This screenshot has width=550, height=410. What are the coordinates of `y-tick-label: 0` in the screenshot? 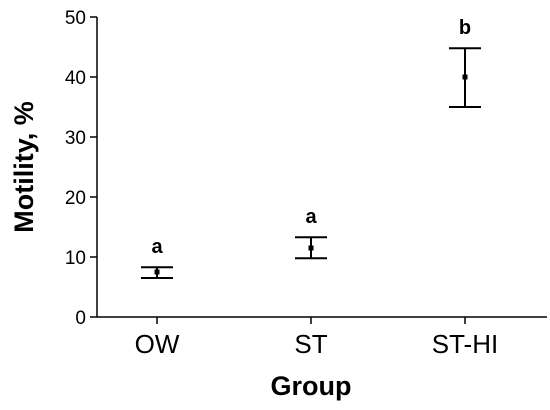 It's located at (80, 318).